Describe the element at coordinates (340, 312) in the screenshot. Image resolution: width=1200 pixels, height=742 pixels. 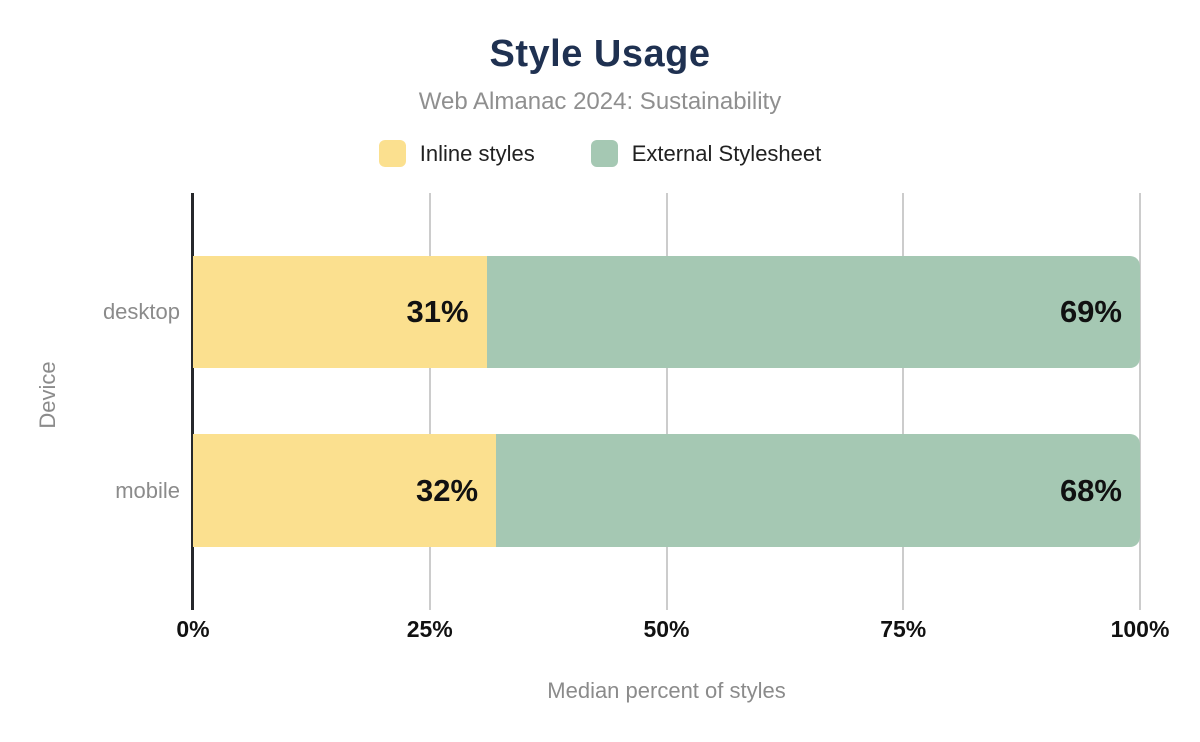
I see `bar-segment-desktop-inline-styles: 31%` at that location.